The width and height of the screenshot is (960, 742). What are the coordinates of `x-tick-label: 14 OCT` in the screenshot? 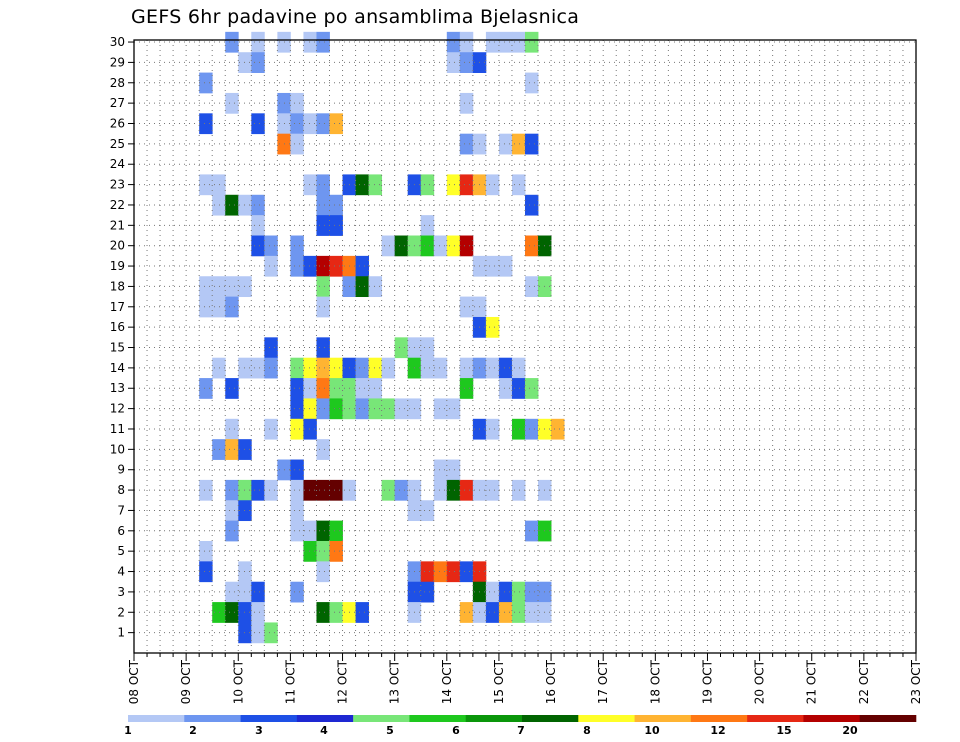 It's located at (447, 681).